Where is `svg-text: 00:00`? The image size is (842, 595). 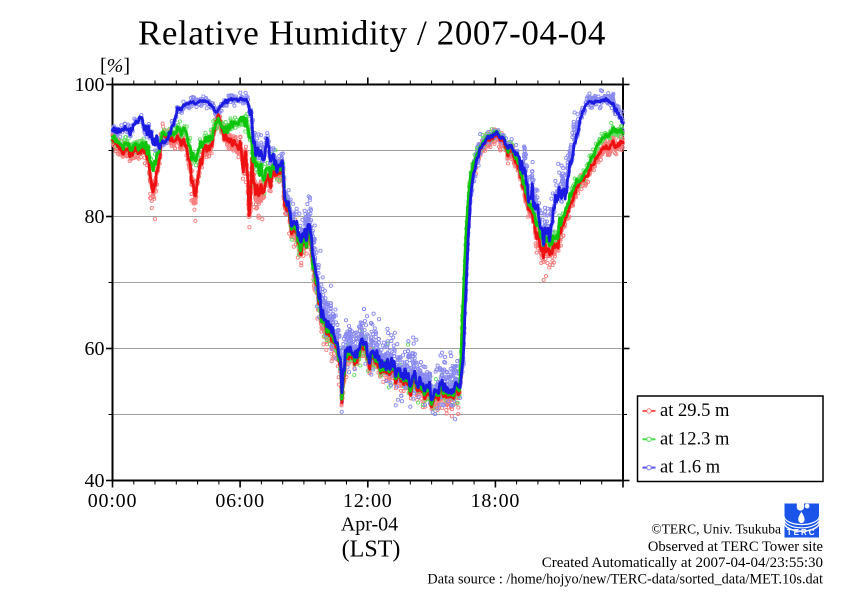 svg-text: 00:00 is located at coordinates (113, 501).